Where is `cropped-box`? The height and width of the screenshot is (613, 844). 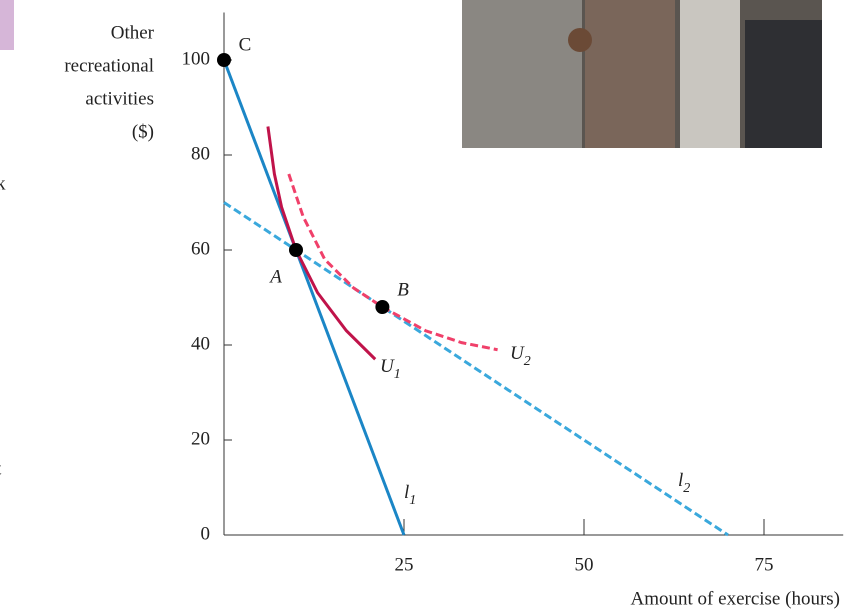
cropped-box is located at coordinates (7, 25).